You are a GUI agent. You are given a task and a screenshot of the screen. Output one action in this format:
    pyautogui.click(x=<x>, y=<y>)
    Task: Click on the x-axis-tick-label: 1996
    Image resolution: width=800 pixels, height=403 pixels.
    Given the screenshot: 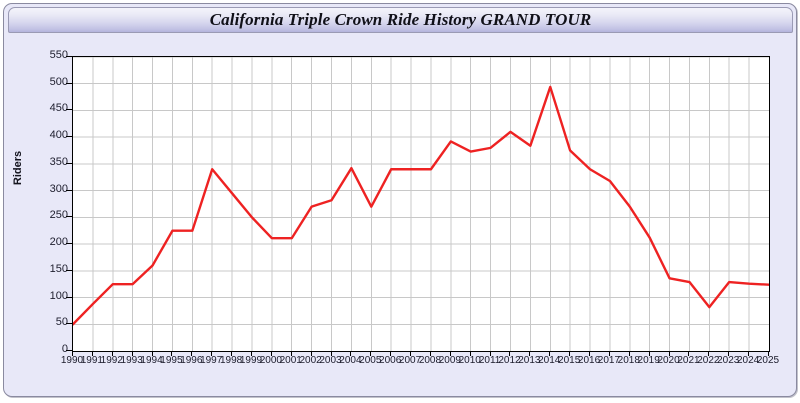 What is the action you would take?
    pyautogui.click(x=191, y=360)
    